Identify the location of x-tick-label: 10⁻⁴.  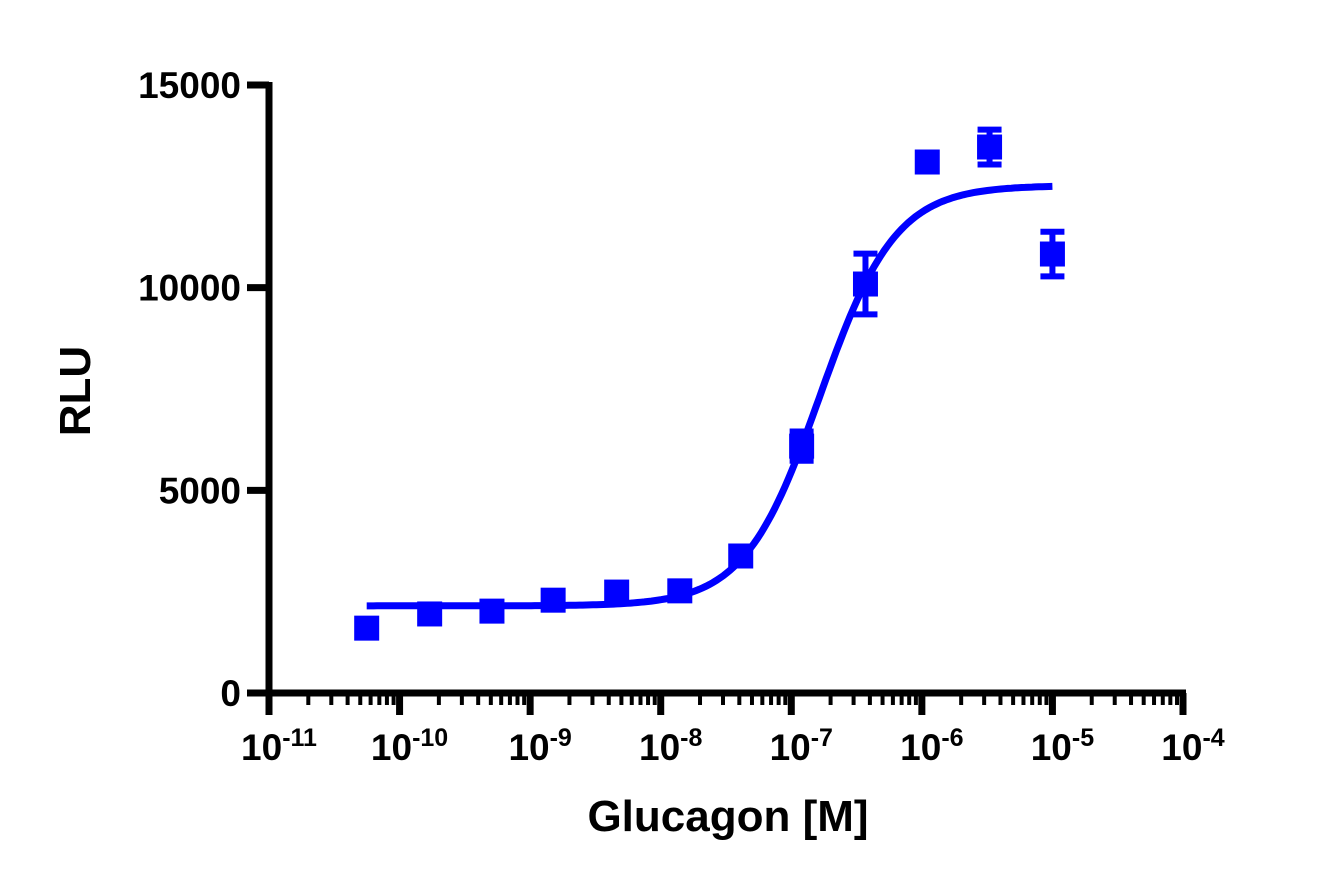
(1192, 746).